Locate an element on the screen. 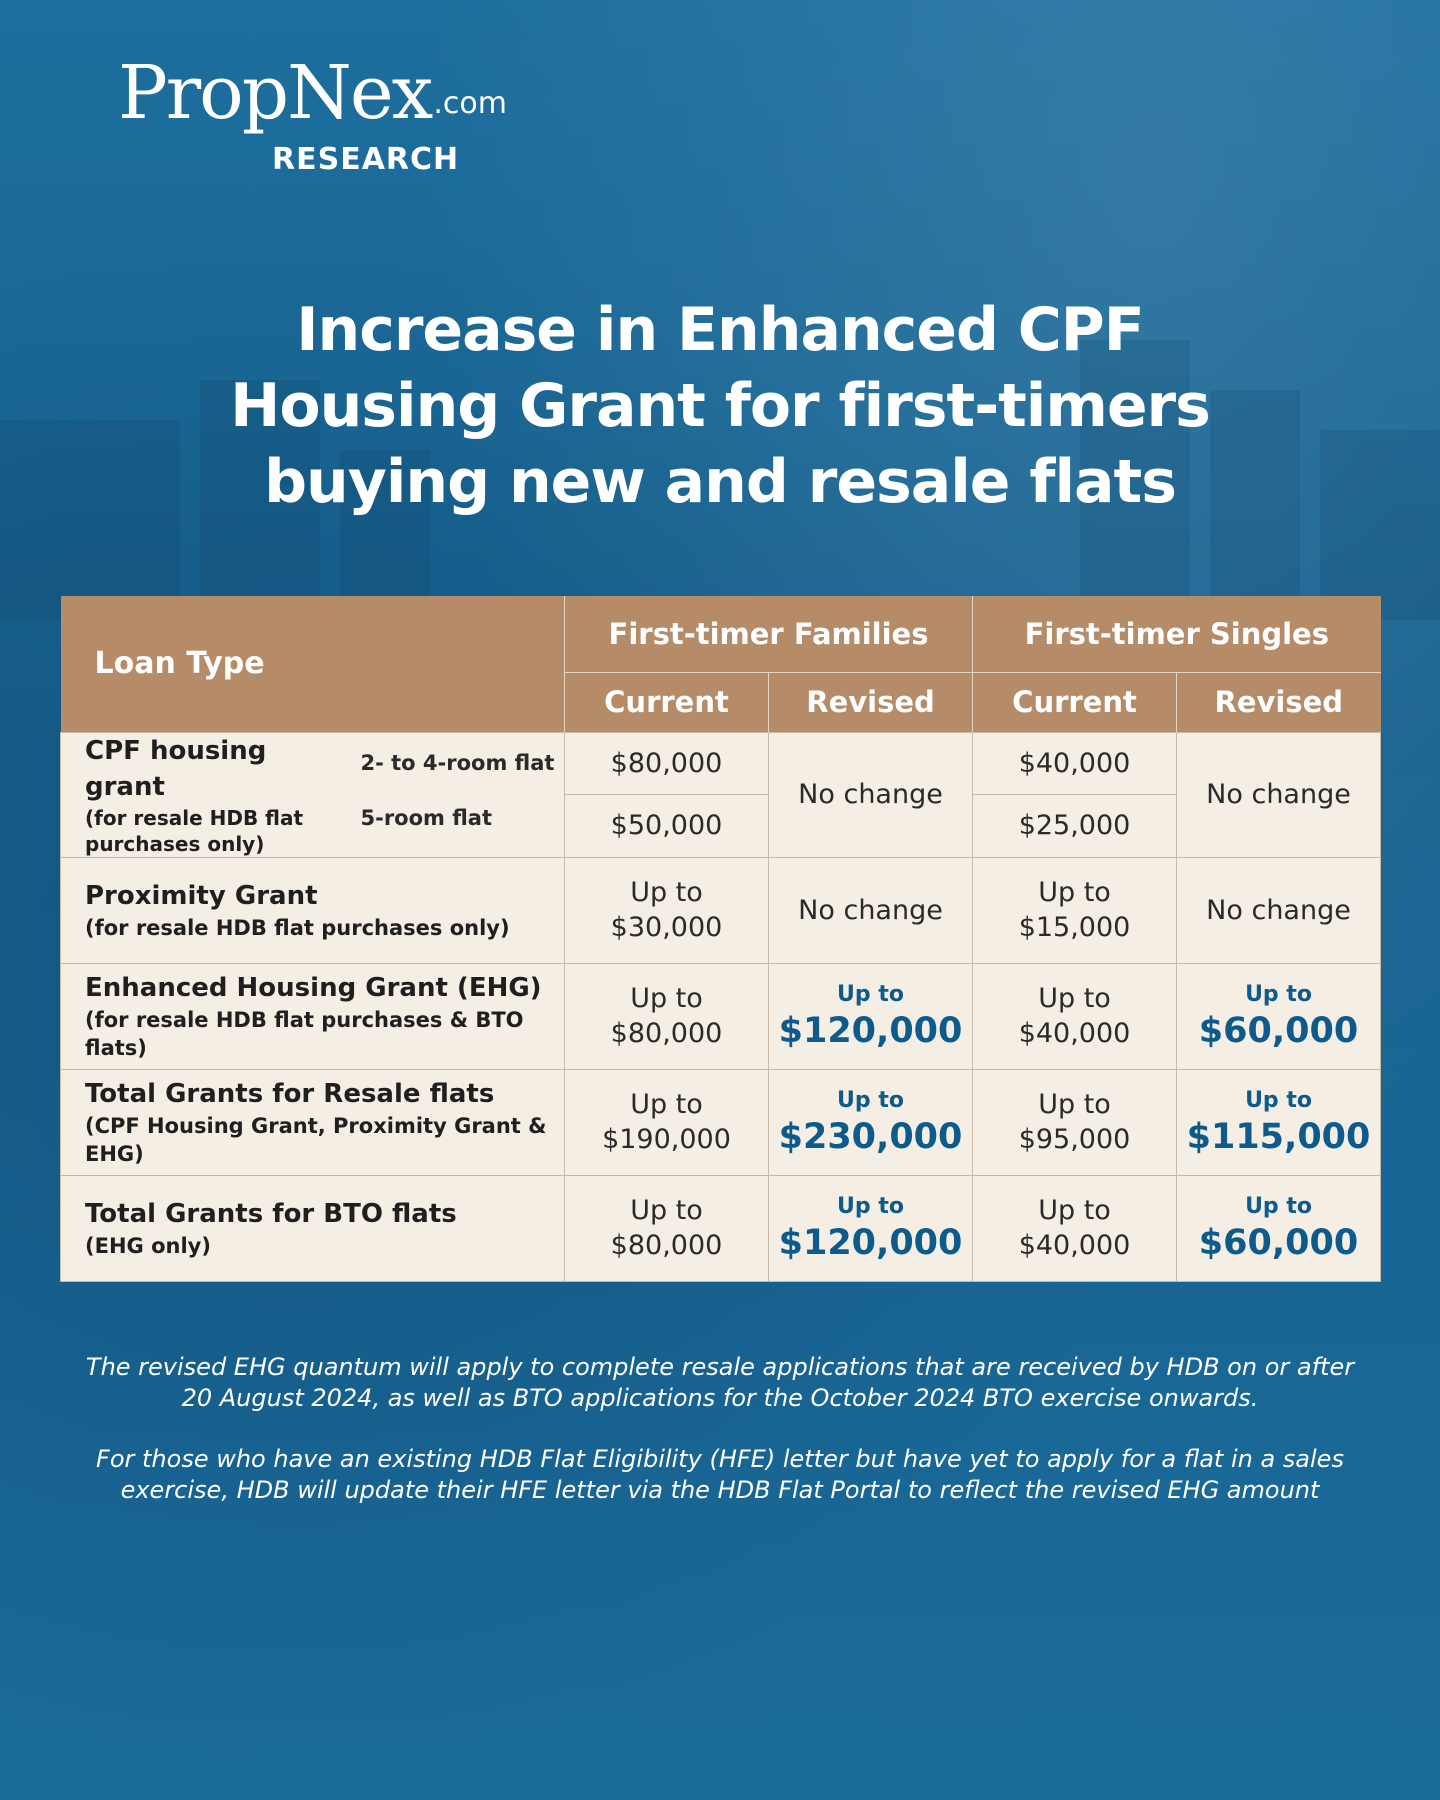 This screenshot has width=1440, height=1800. singles-revised-ehg: Up to $60,000 is located at coordinates (1279, 1016).